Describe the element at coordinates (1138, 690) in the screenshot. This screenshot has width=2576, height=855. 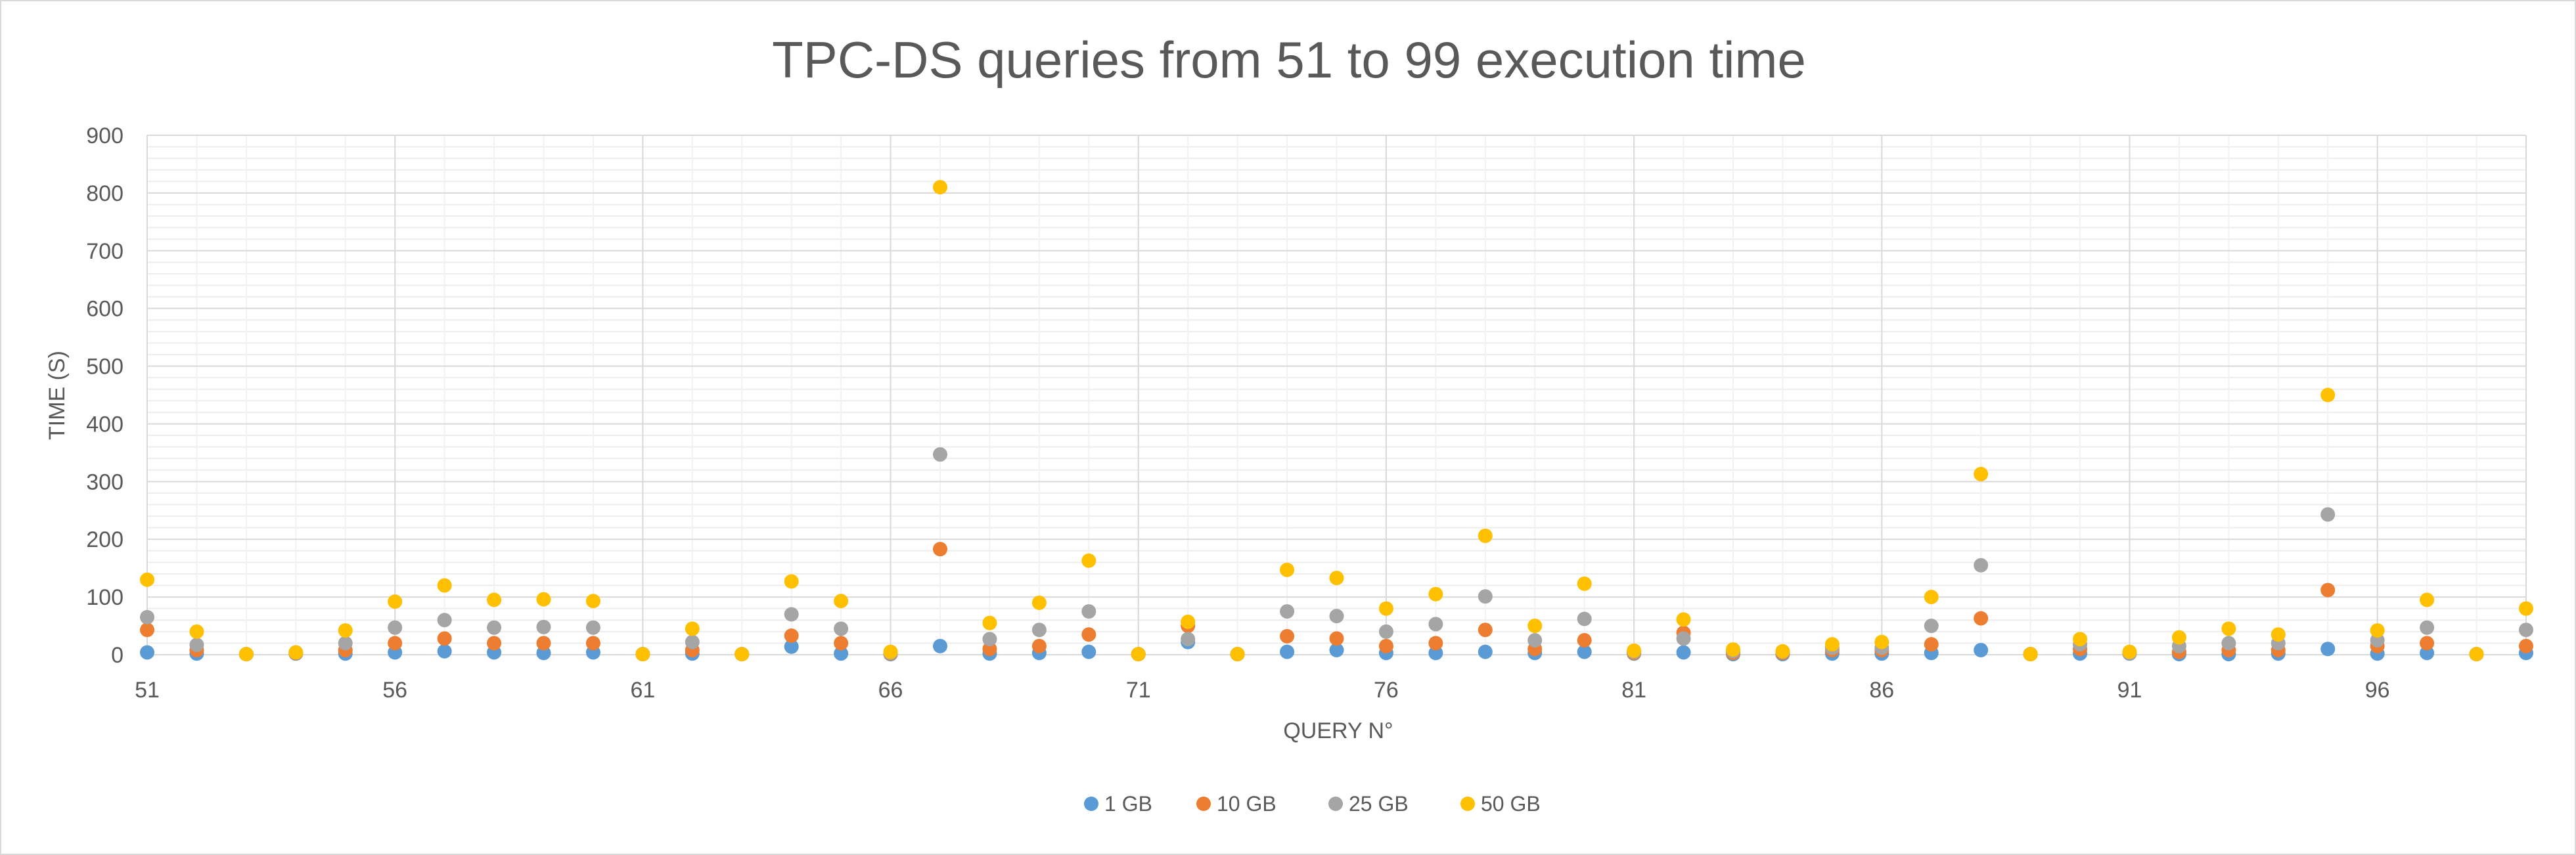
I see `x-tick-label: 71` at that location.